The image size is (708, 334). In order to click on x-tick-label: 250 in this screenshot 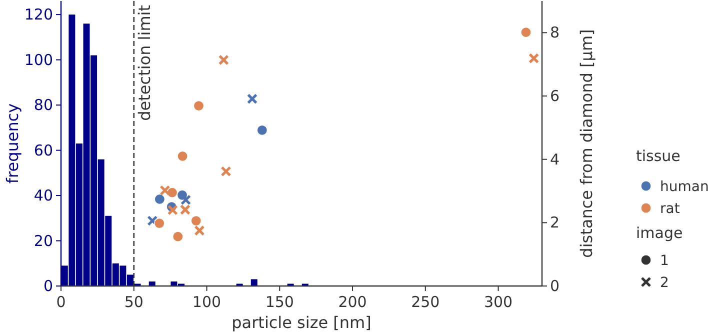, I will do `click(425, 302)`.